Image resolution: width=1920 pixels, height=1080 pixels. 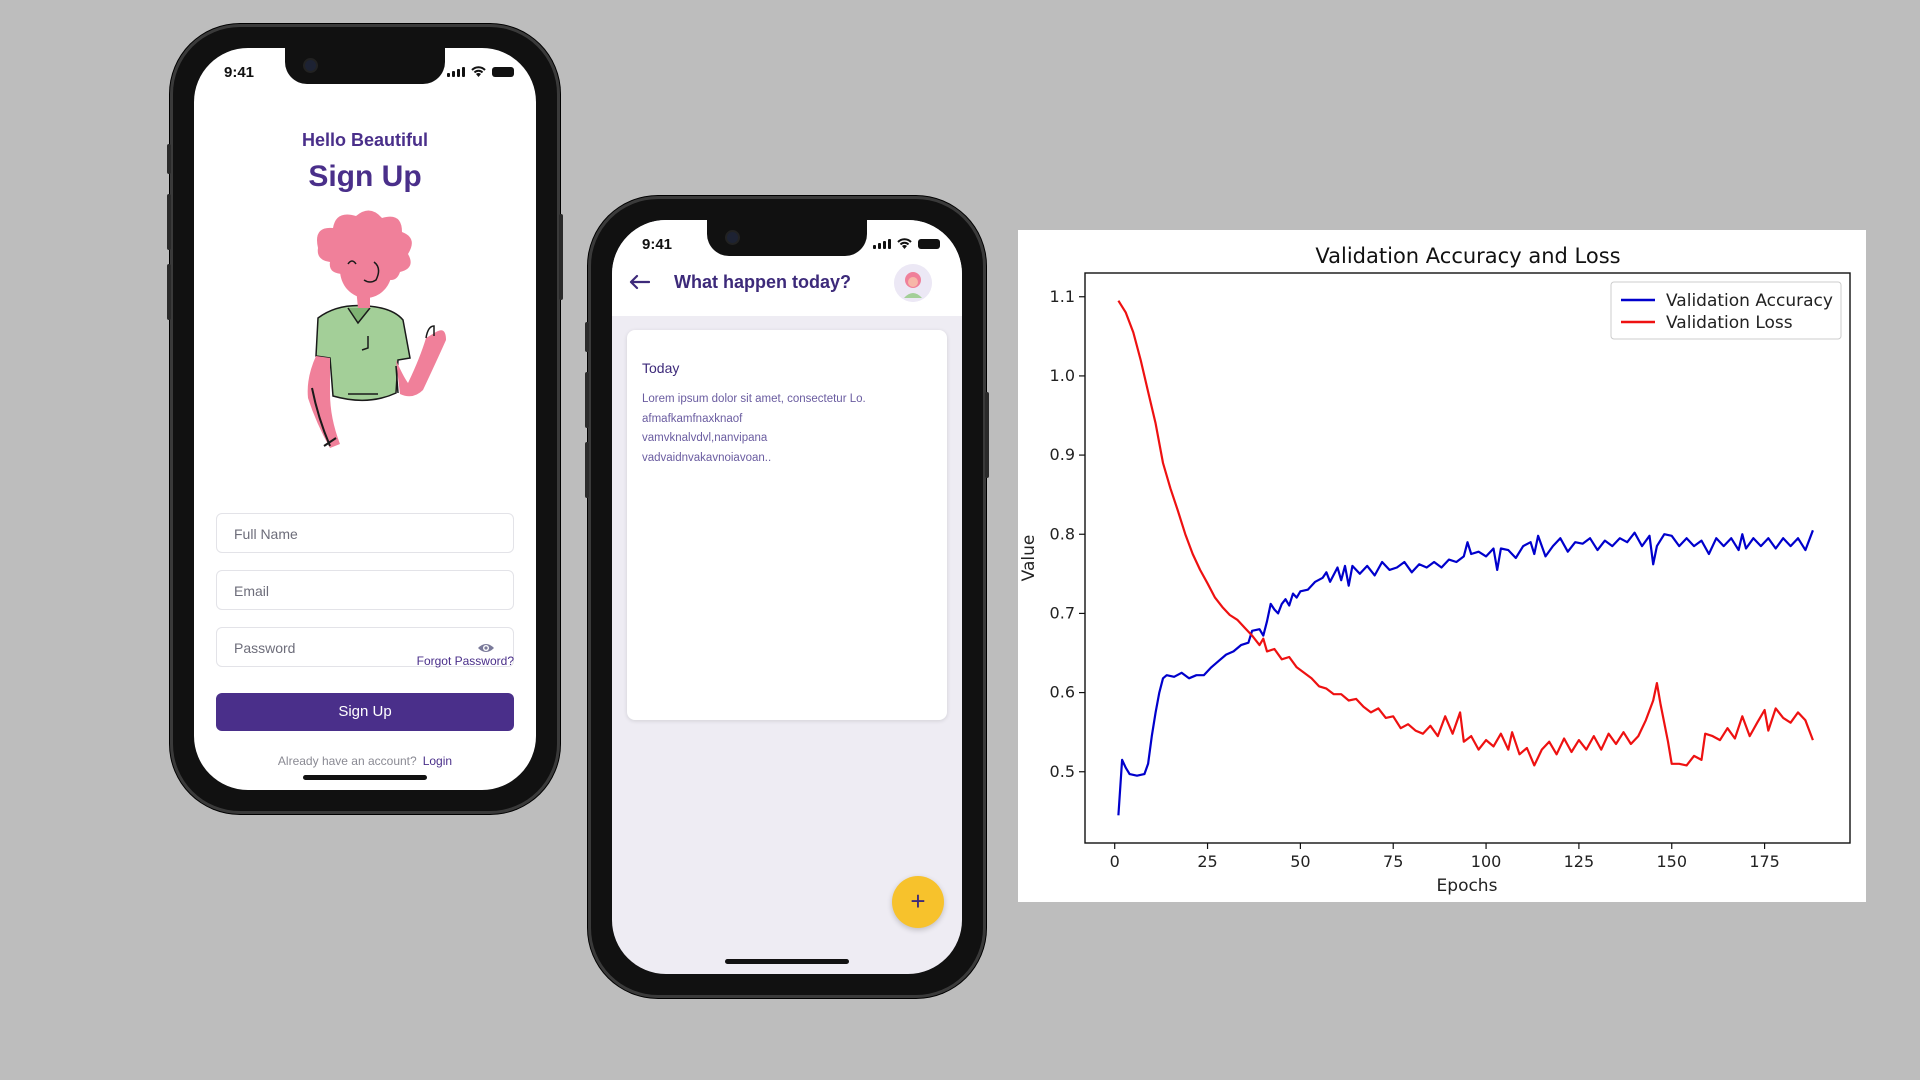 I want to click on x-axis-label: Epochs, so click(x=1467, y=886).